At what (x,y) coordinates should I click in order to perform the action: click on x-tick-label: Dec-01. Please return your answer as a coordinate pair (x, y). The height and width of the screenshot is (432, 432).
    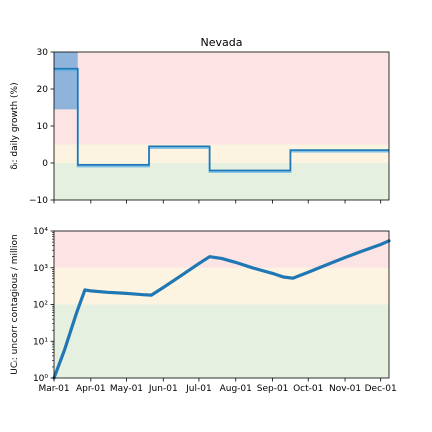
    Looking at the image, I should click on (381, 389).